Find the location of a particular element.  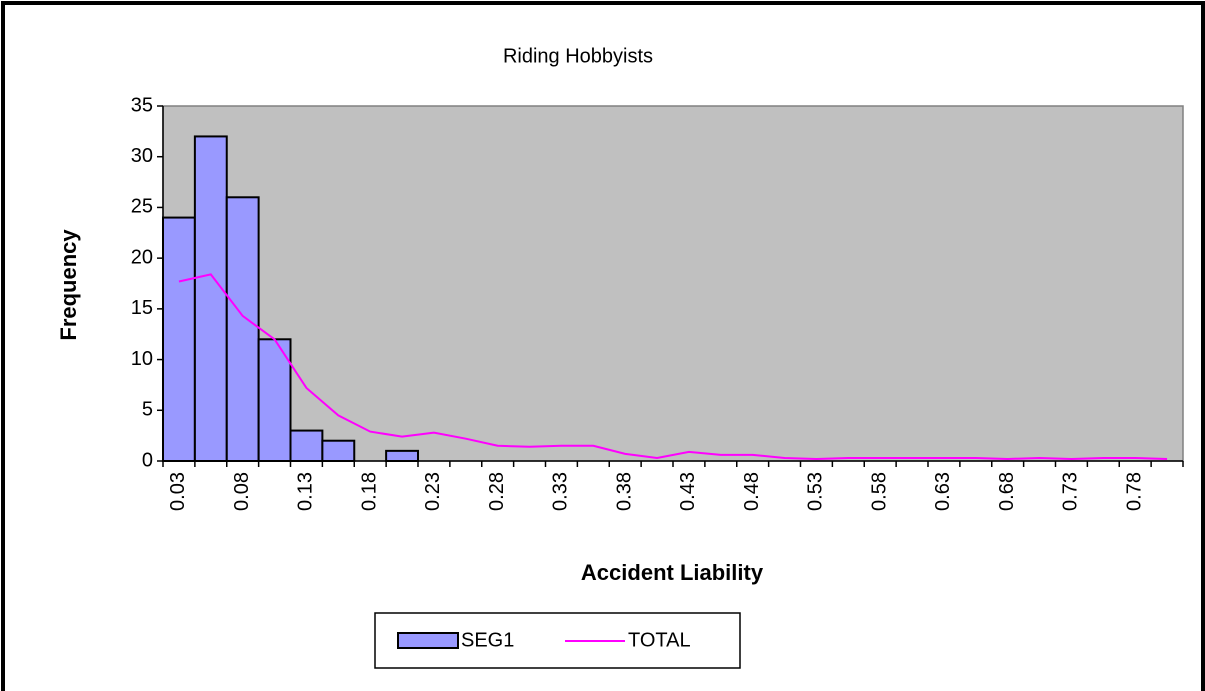

legend-swatch is located at coordinates (428, 640).